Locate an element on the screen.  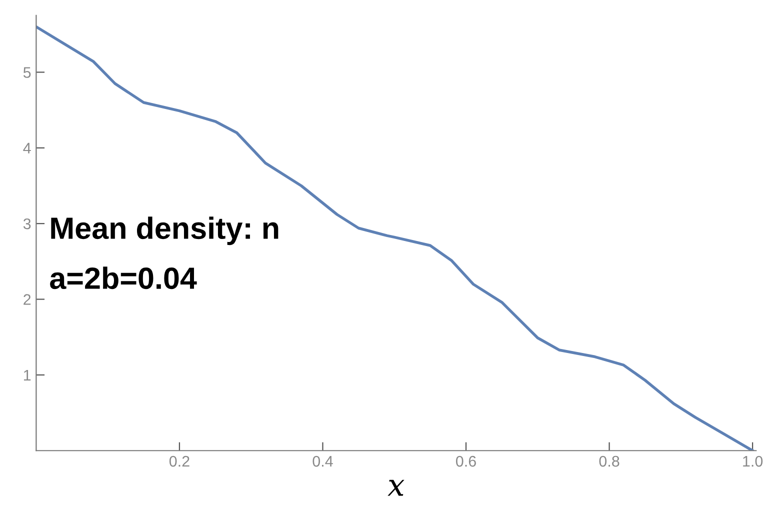
y-tick-label: 4 is located at coordinates (27, 148).